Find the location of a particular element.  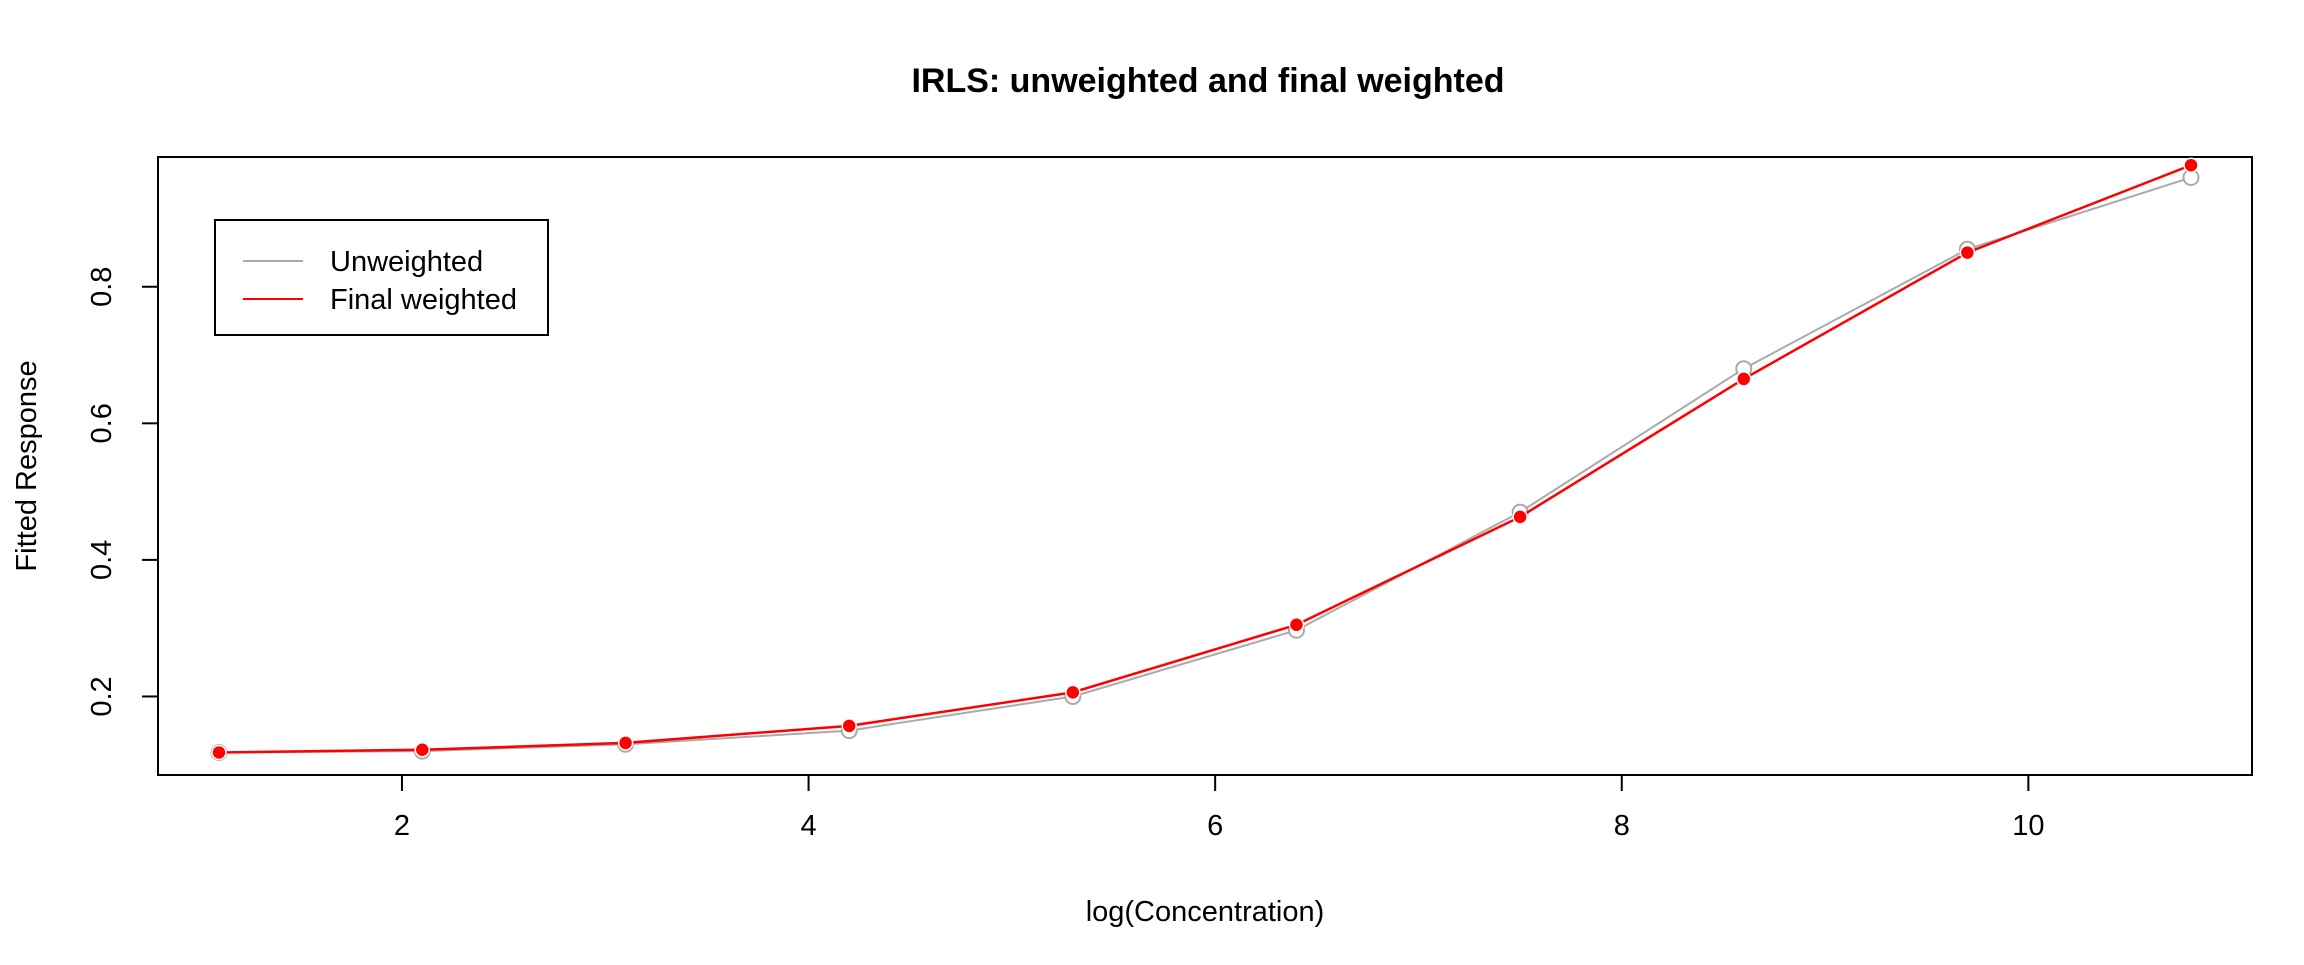

x-tick-label: 6 is located at coordinates (1215, 826).